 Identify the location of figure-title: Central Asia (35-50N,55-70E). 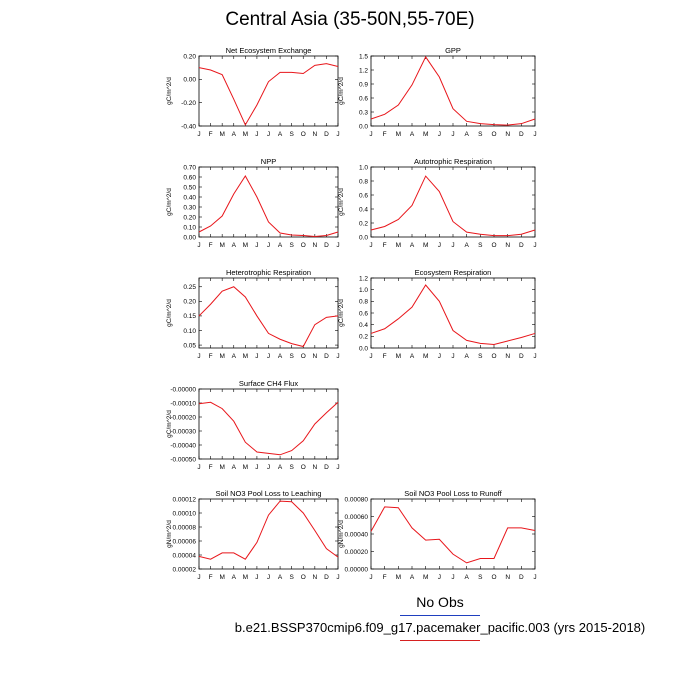
(350, 19).